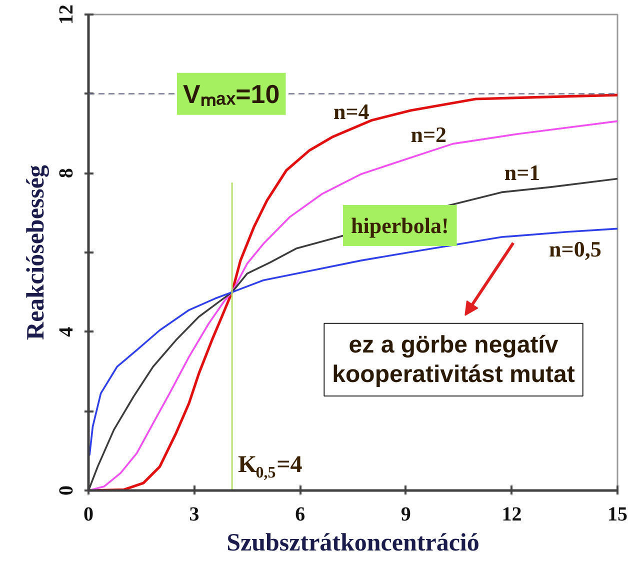 Image resolution: width=631 pixels, height=562 pixels. I want to click on y-tick-label: 4, so click(67, 331).